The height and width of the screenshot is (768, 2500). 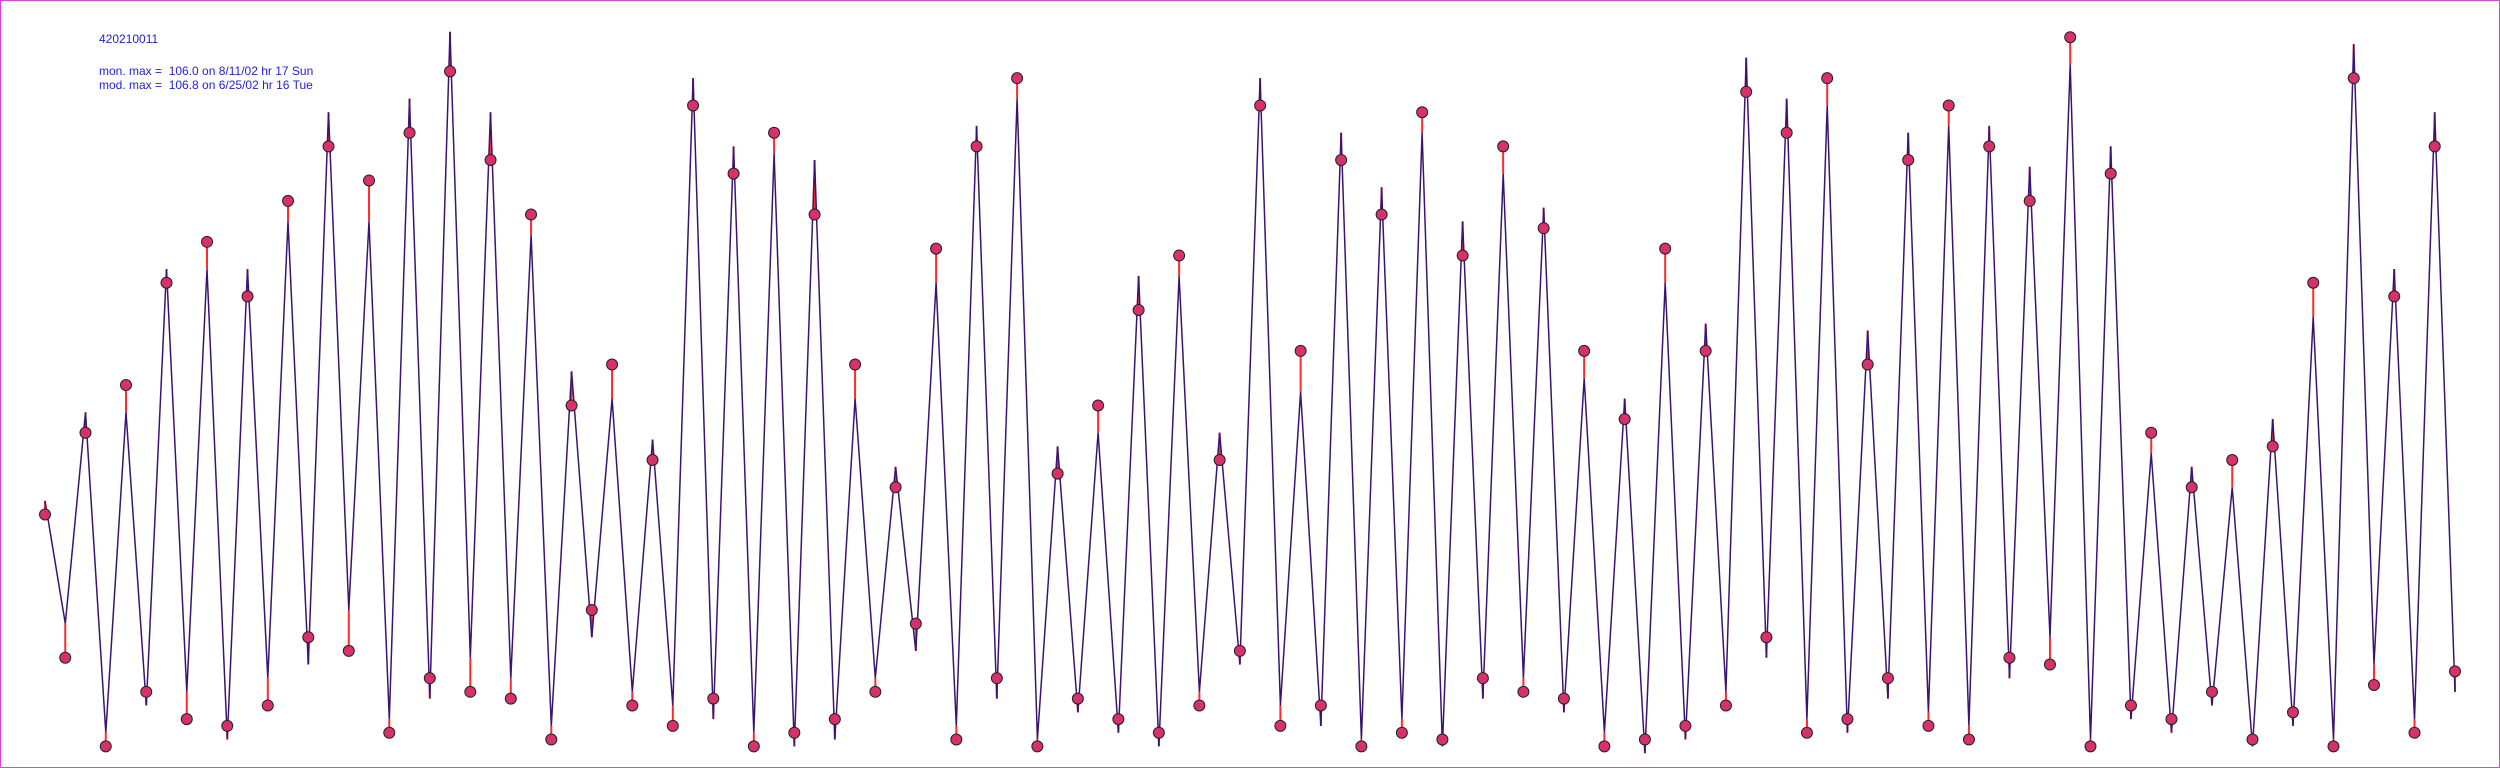 What do you see at coordinates (206, 85) in the screenshot?
I see `annotation: mod. max = 106.8 on 6/25/02 hr 16 Tue` at bounding box center [206, 85].